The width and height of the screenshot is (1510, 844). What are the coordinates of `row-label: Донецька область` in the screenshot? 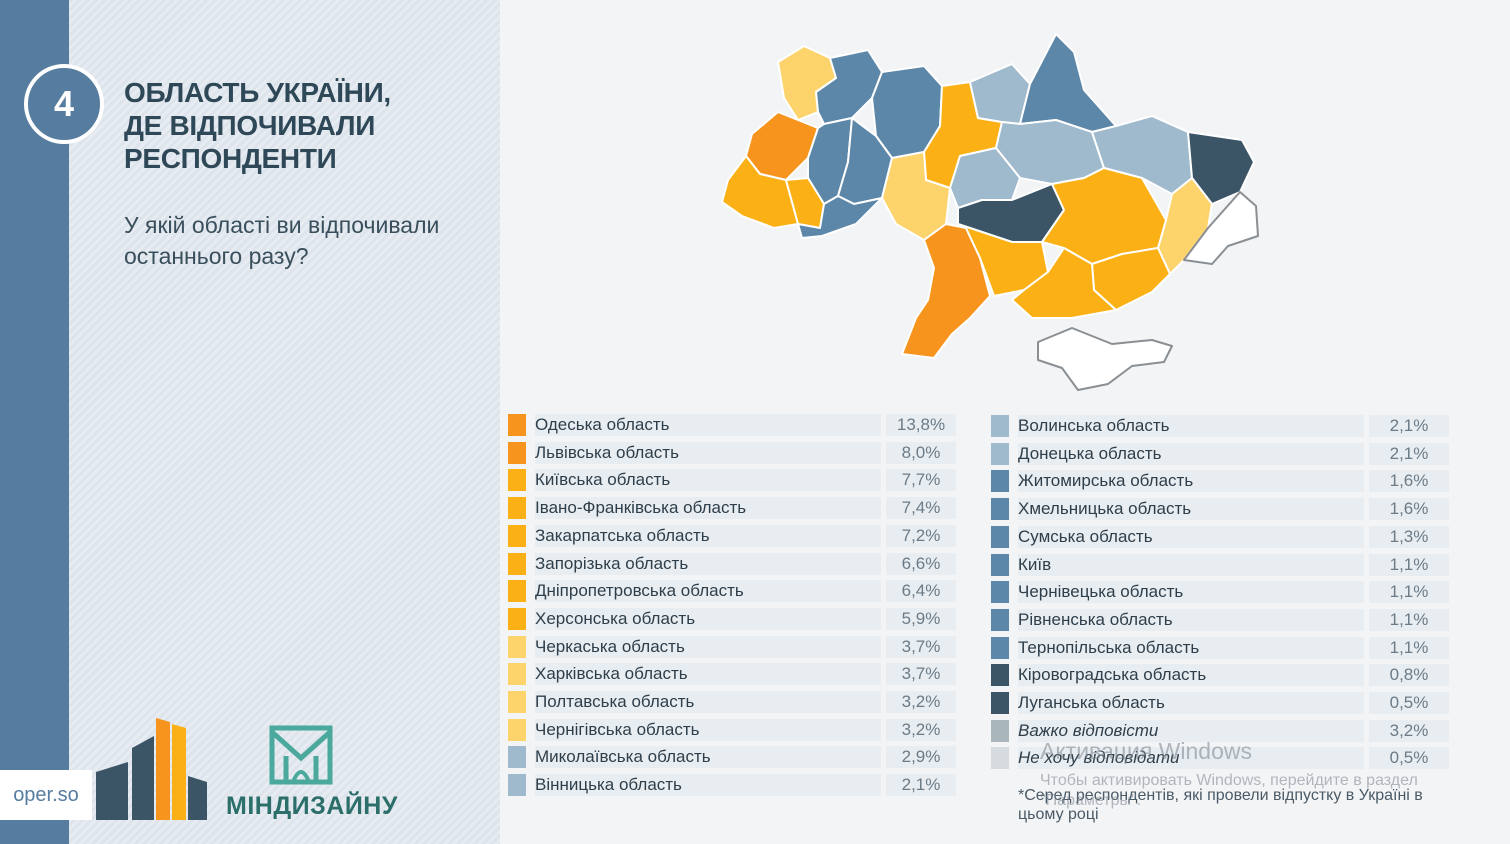 It's located at (1191, 453).